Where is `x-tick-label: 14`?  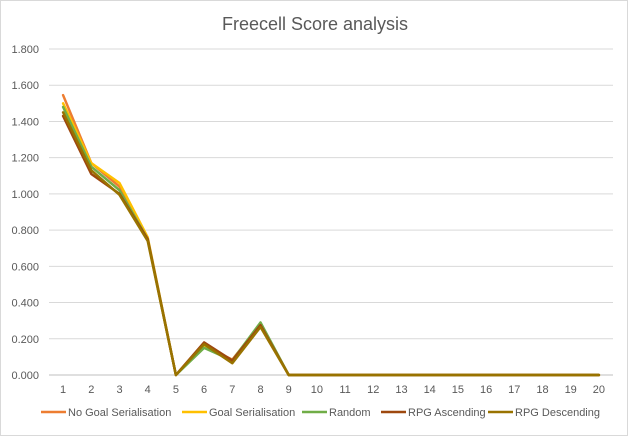 x-tick-label: 14 is located at coordinates (430, 390).